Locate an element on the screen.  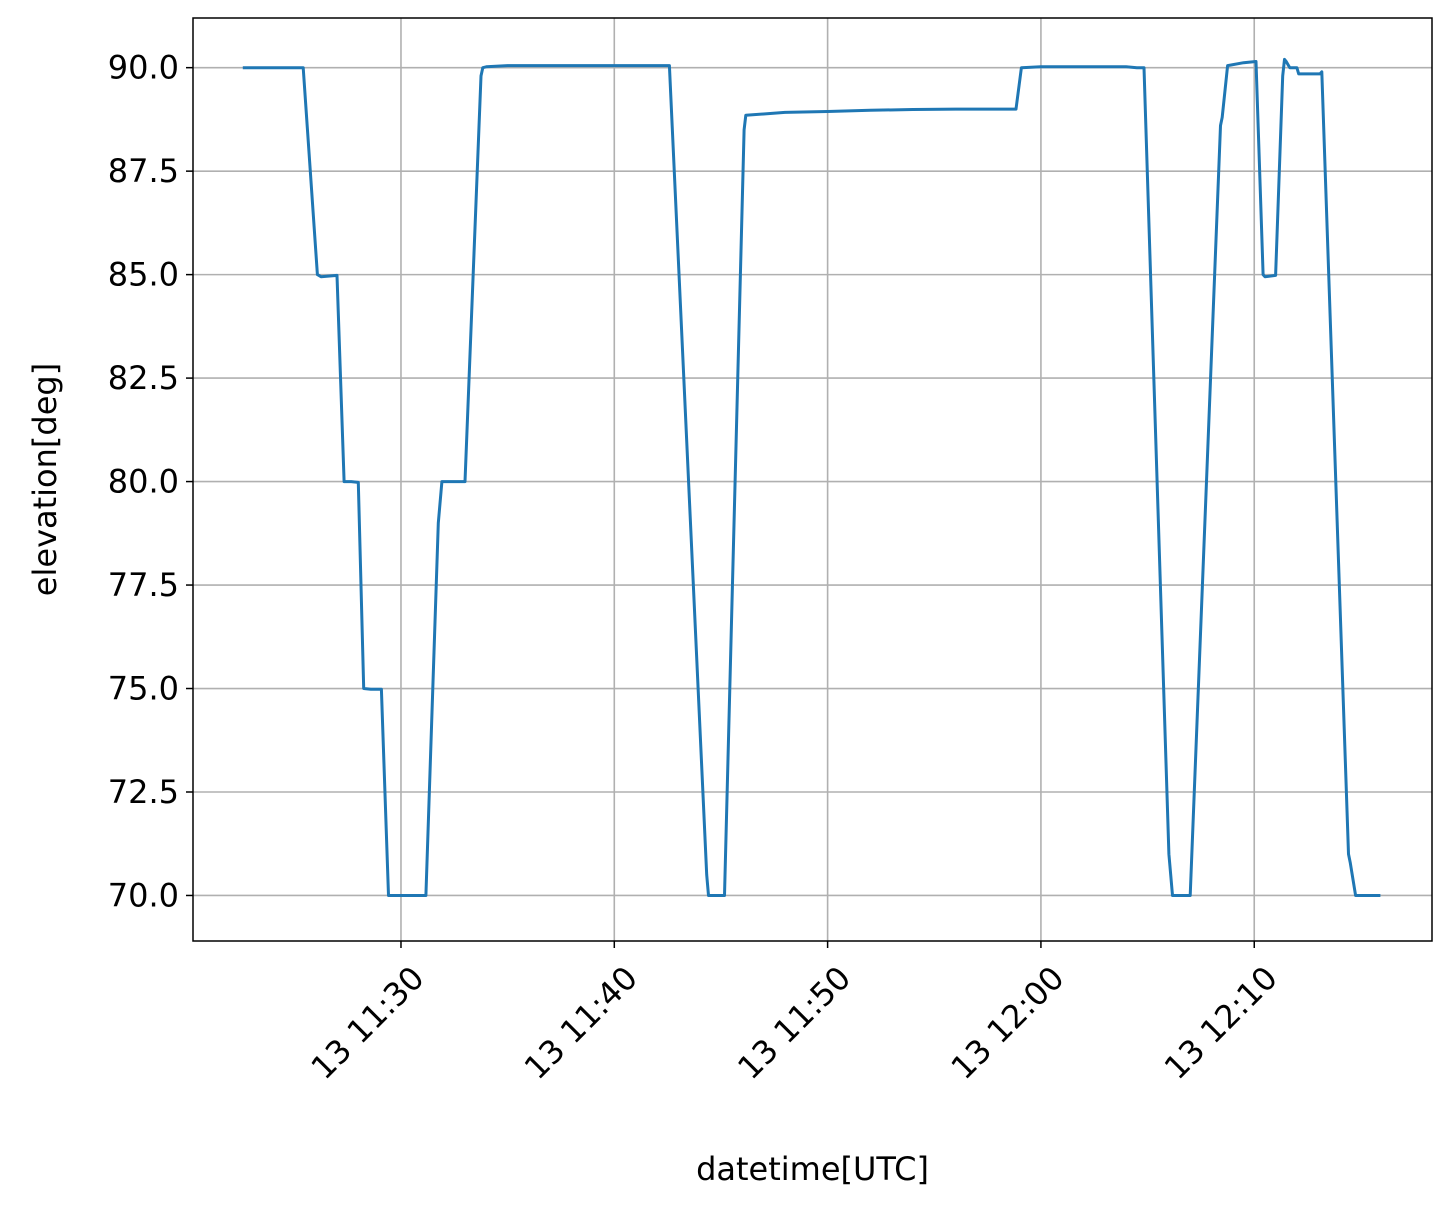
y-tick-label: 87.5 is located at coordinates (143, 171).